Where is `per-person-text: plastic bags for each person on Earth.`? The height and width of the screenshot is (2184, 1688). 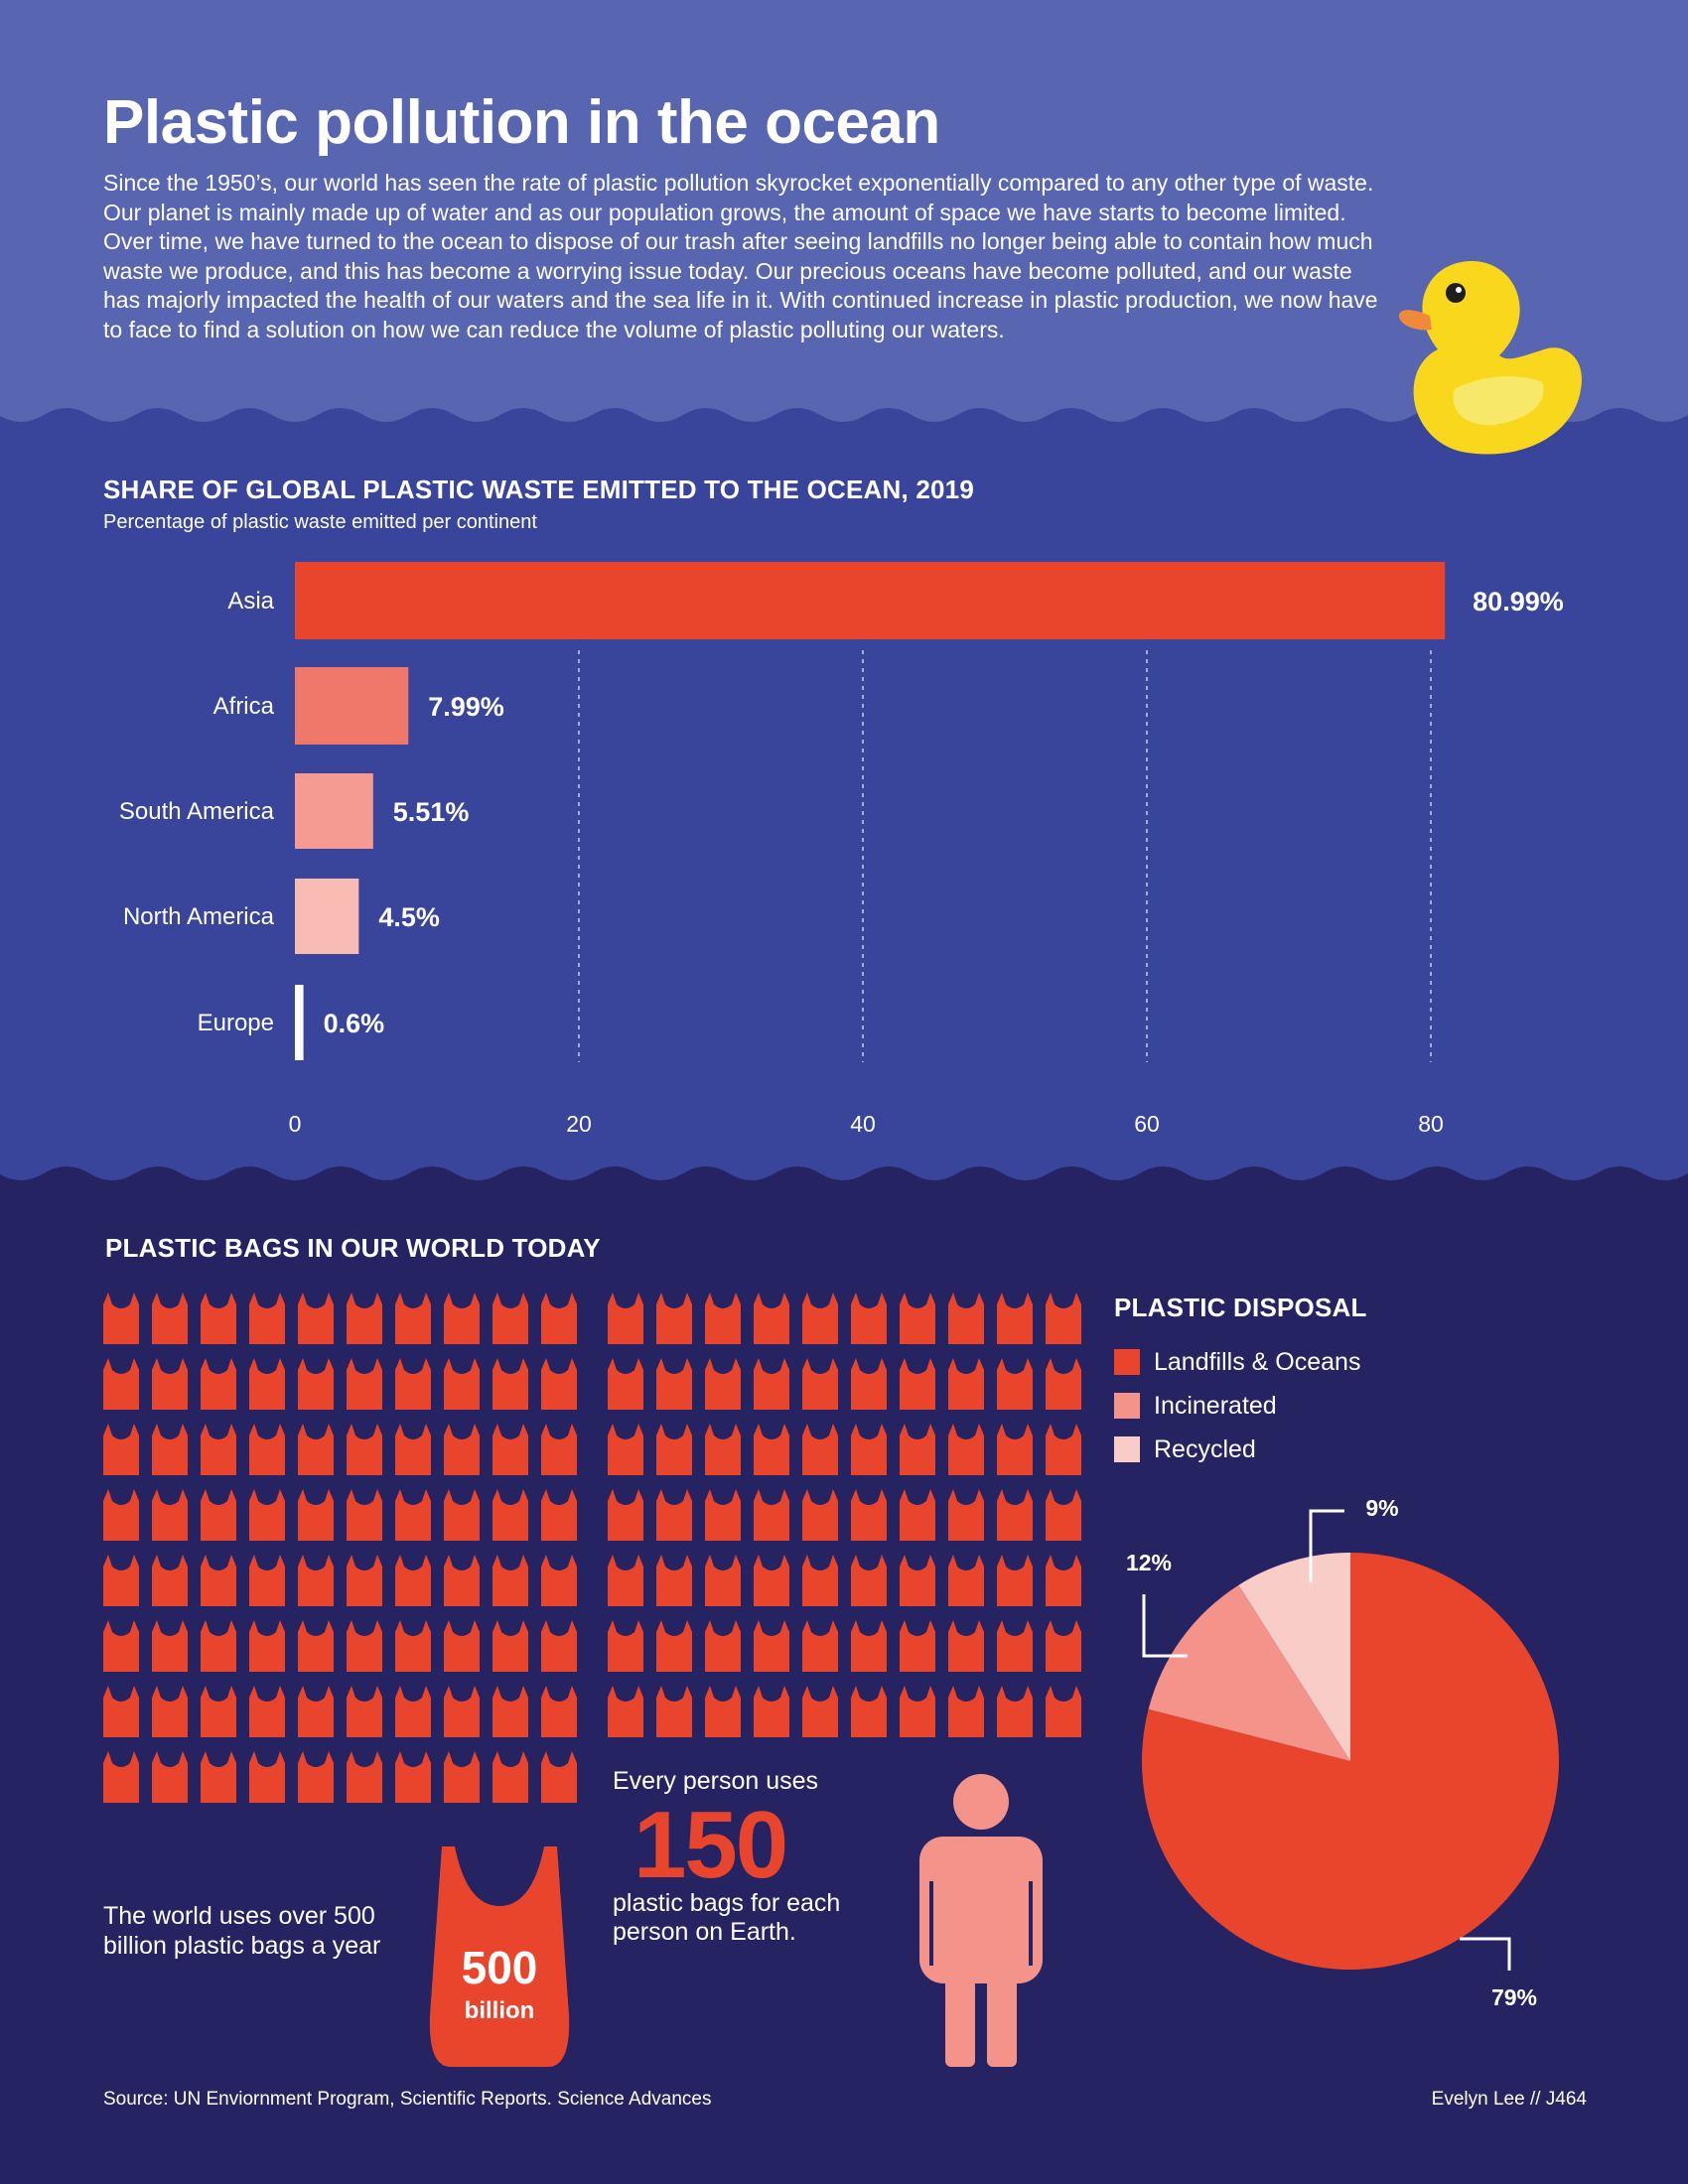 per-person-text: plastic bags for each person on Earth. is located at coordinates (727, 1917).